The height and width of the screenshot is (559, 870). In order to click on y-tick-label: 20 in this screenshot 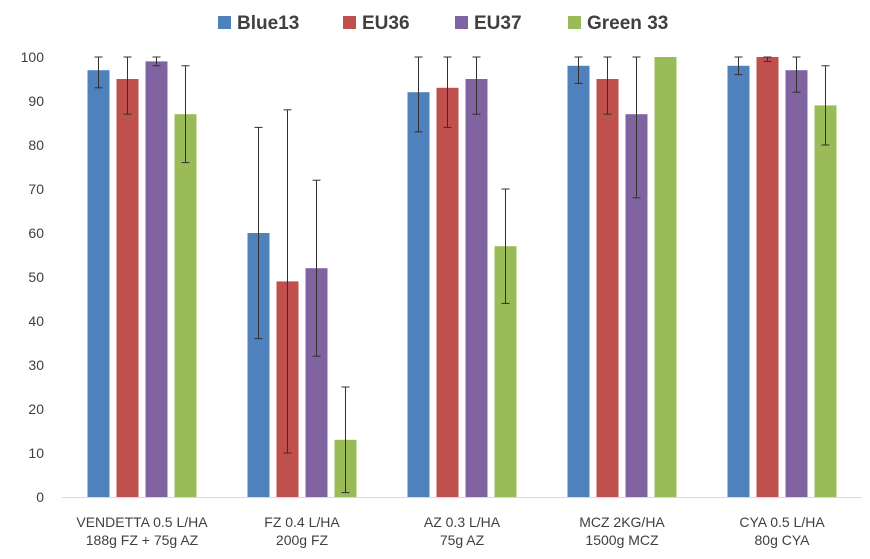, I will do `click(36, 409)`.